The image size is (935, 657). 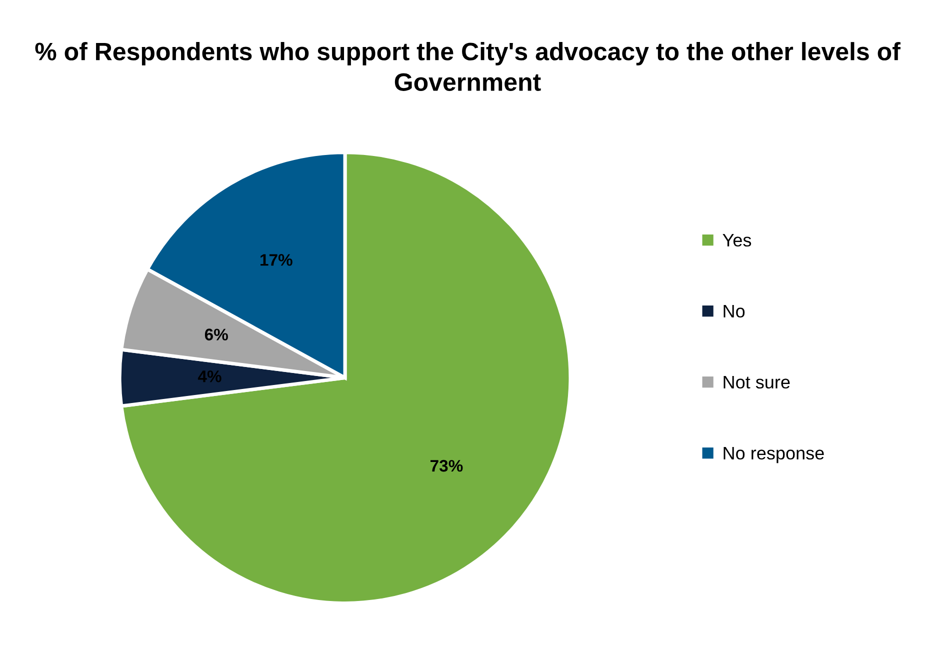 What do you see at coordinates (734, 311) in the screenshot?
I see `legend-label: No` at bounding box center [734, 311].